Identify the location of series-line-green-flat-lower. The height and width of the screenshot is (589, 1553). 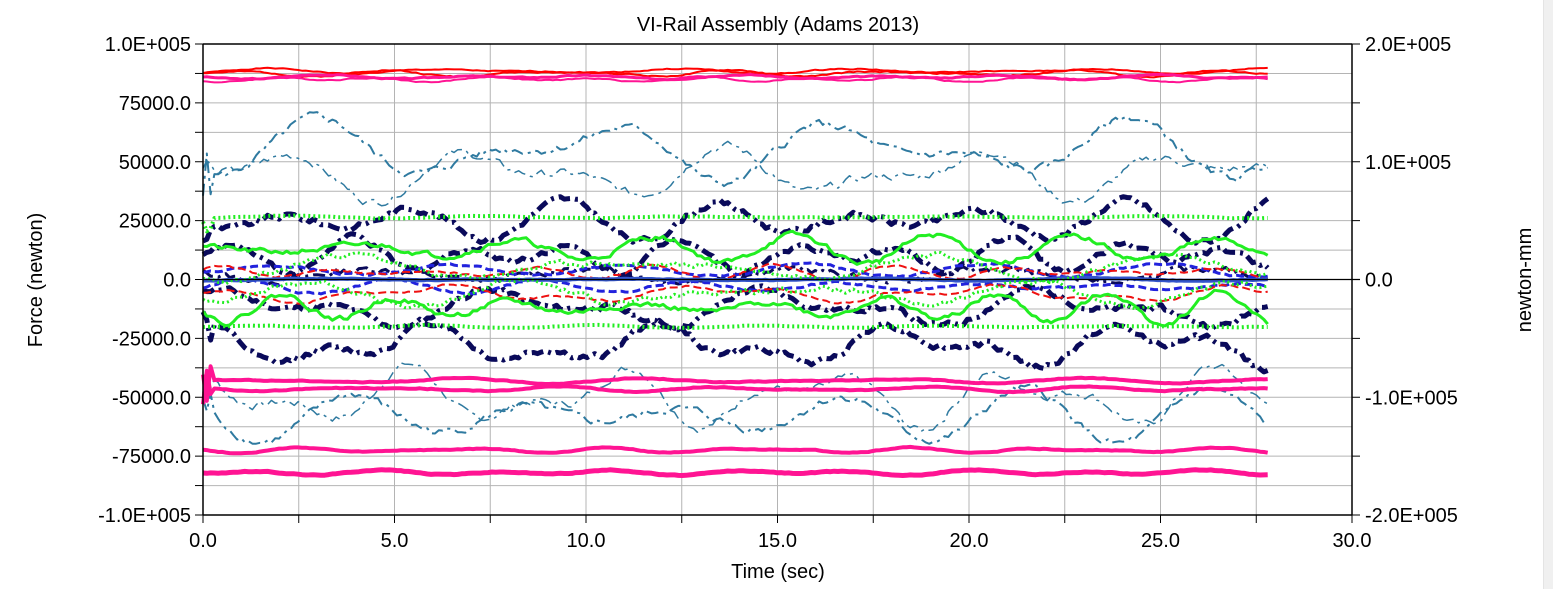
(735, 326).